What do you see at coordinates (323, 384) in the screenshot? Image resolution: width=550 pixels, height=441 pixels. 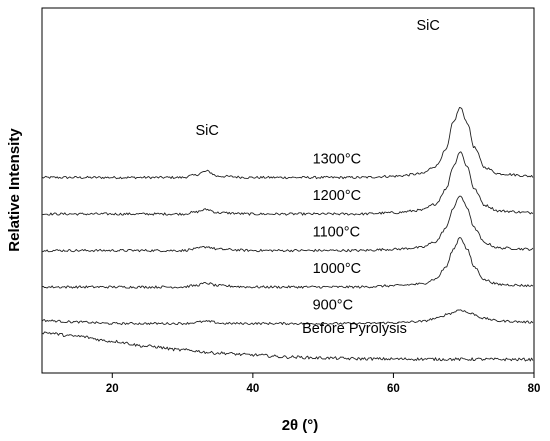 I see `x-axis: 20 40 60 80` at bounding box center [323, 384].